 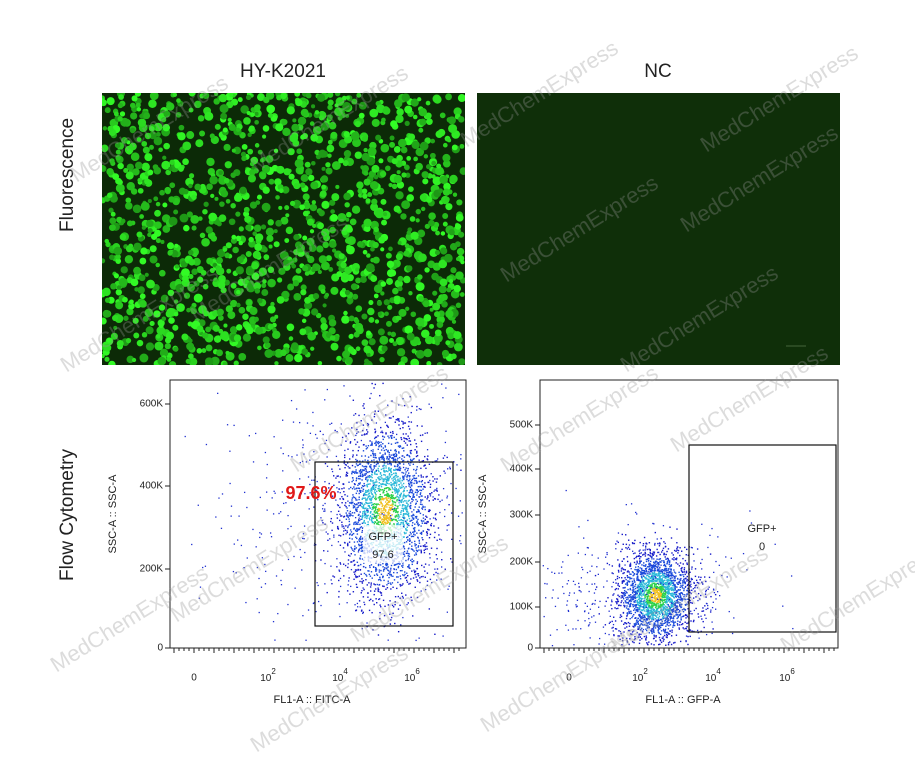 I want to click on gate, so click(x=384, y=544).